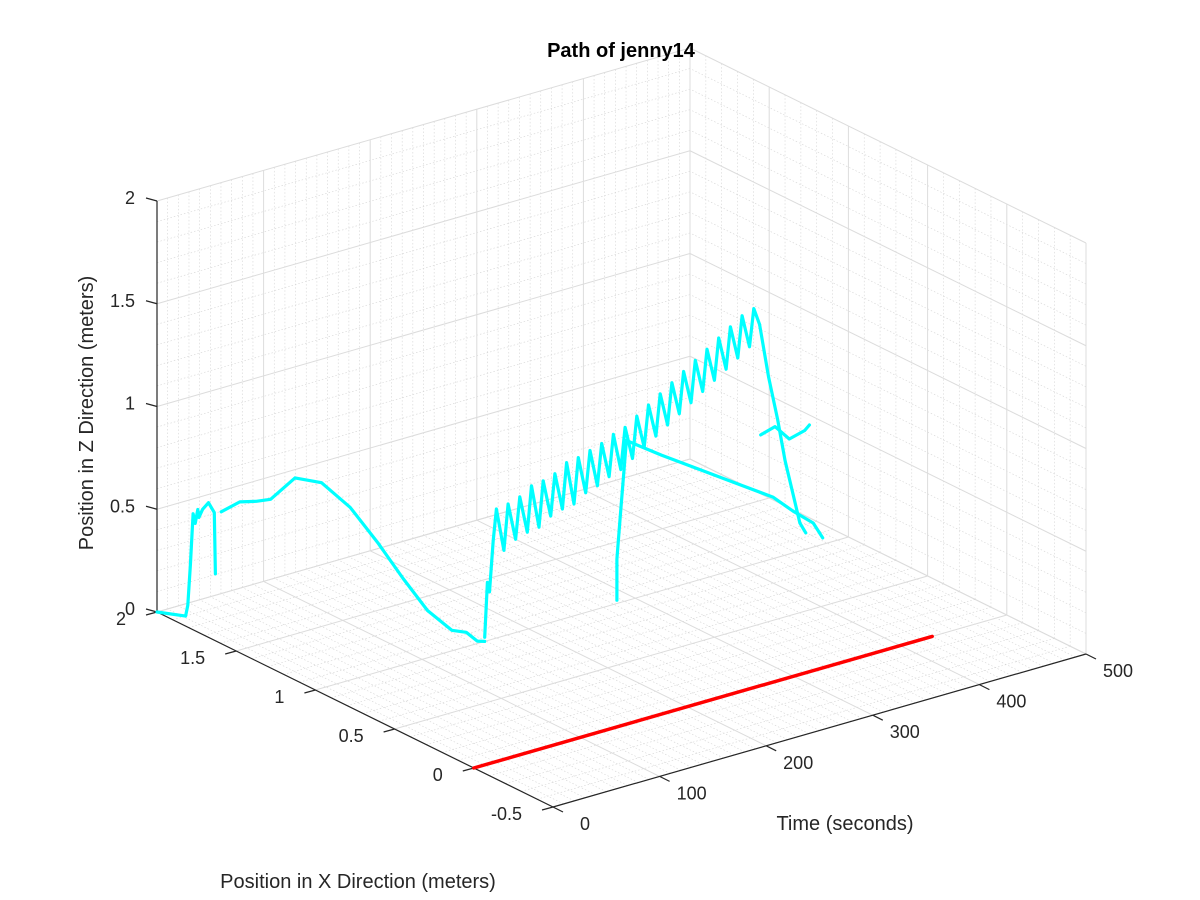 This screenshot has width=1200, height=900. What do you see at coordinates (844, 824) in the screenshot?
I see `y-axis-label: Time (seconds)` at bounding box center [844, 824].